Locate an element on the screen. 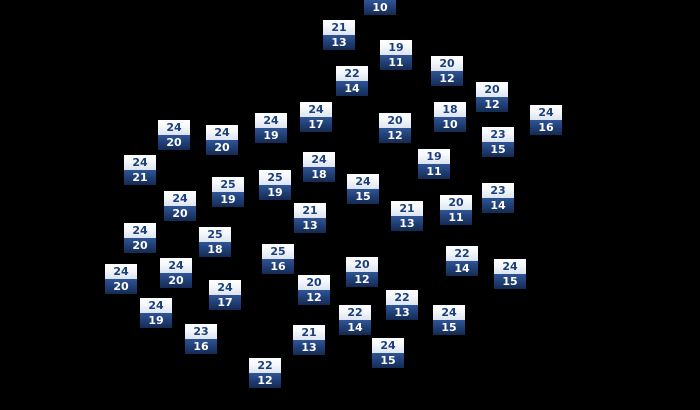  data-point-marker: 18 10 is located at coordinates (450, 117).